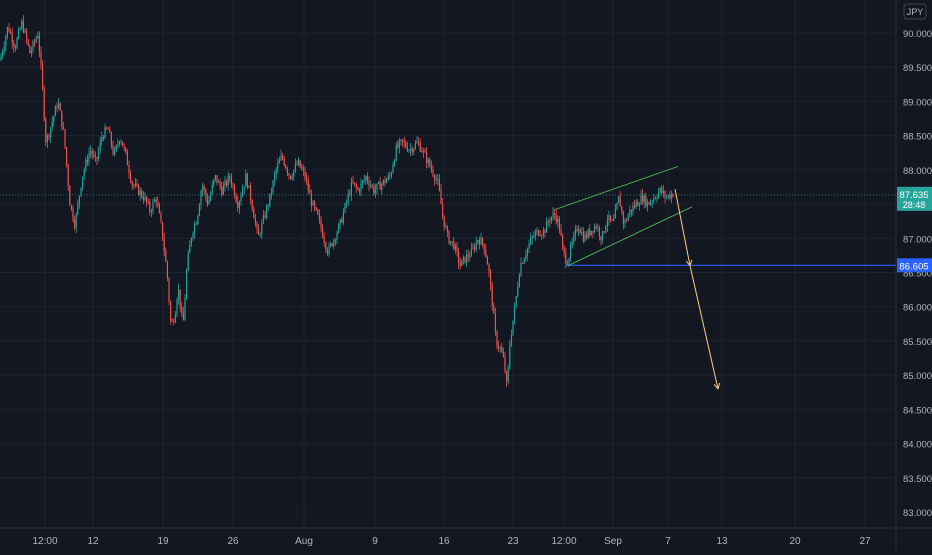 This screenshot has width=932, height=555. Describe the element at coordinates (917, 342) in the screenshot. I see `y-tick-label: 85.500` at that location.